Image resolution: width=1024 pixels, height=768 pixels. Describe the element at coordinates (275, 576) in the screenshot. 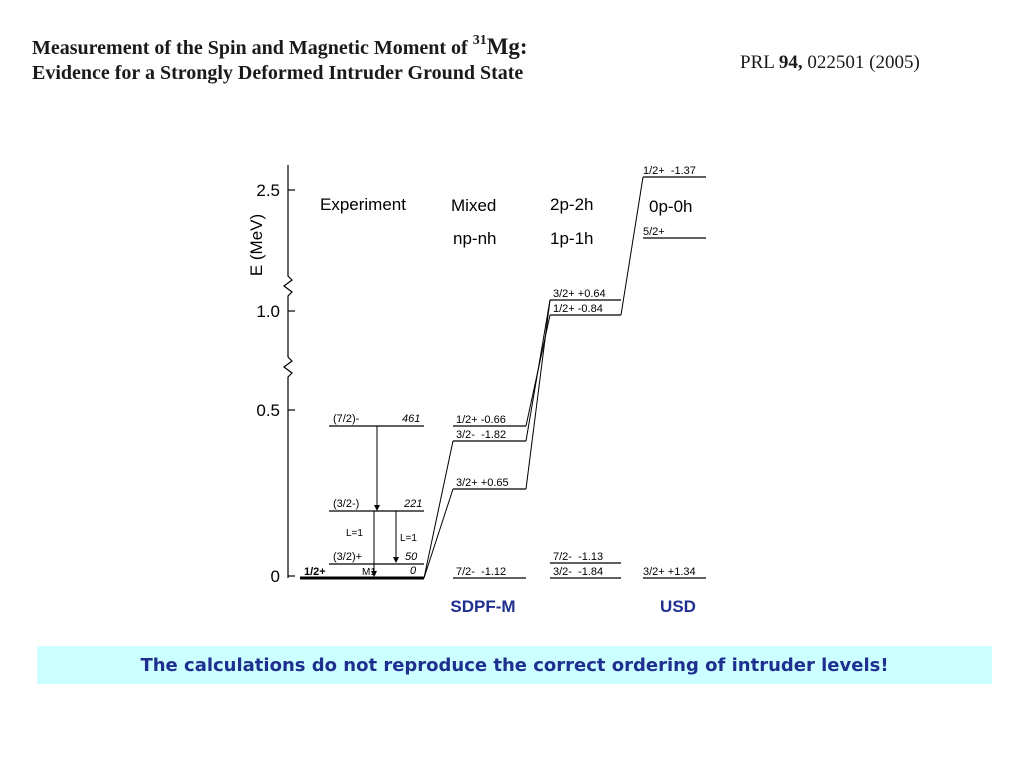

I see `axis-tick-label: 0` at that location.